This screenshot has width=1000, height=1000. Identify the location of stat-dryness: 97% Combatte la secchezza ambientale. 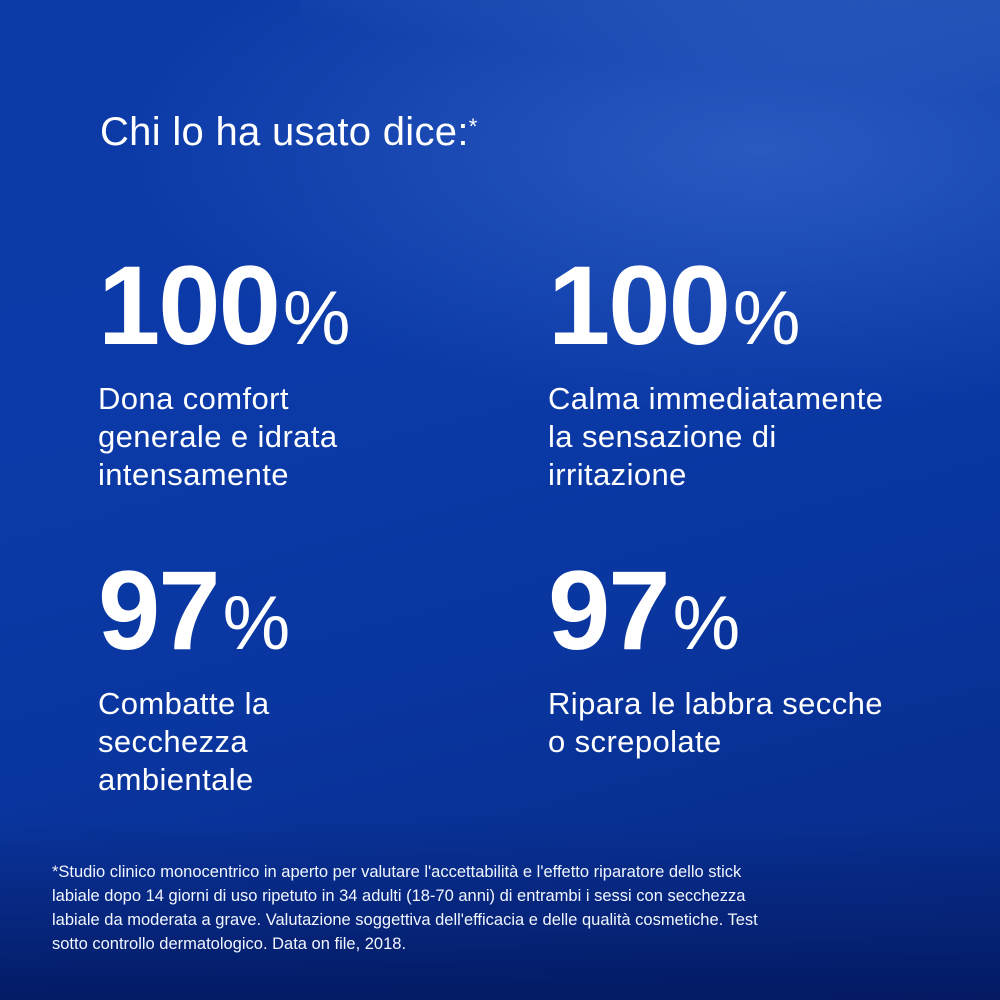
(308, 677).